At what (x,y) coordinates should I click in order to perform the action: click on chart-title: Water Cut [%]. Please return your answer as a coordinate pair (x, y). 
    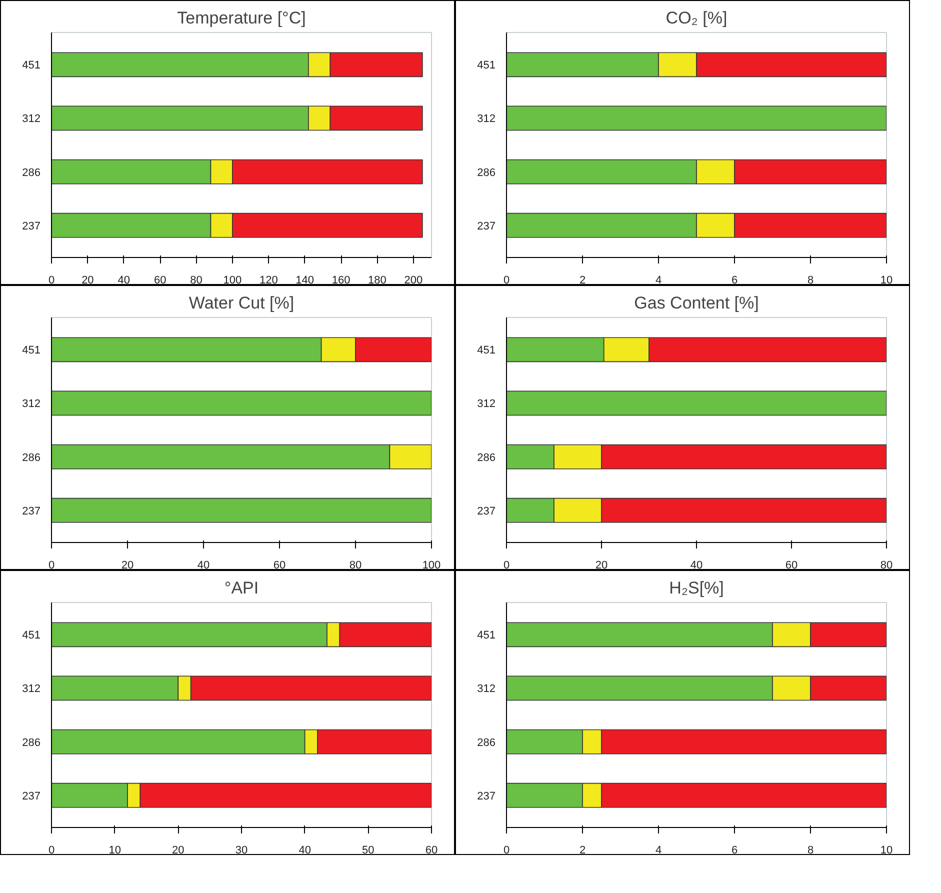
    Looking at the image, I should click on (241, 303).